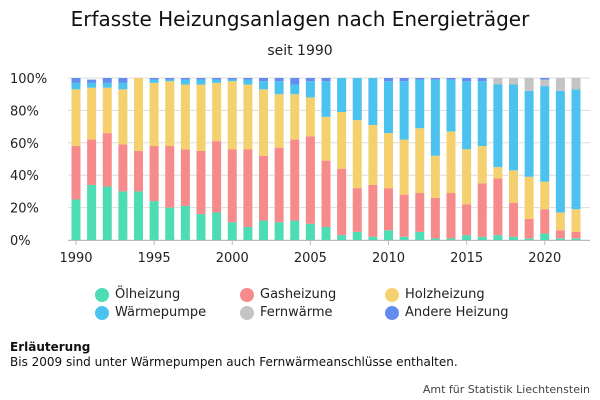 This screenshot has height=400, width=600. I want to click on legend-item-gasheizung: Gasheizung, so click(312, 294).